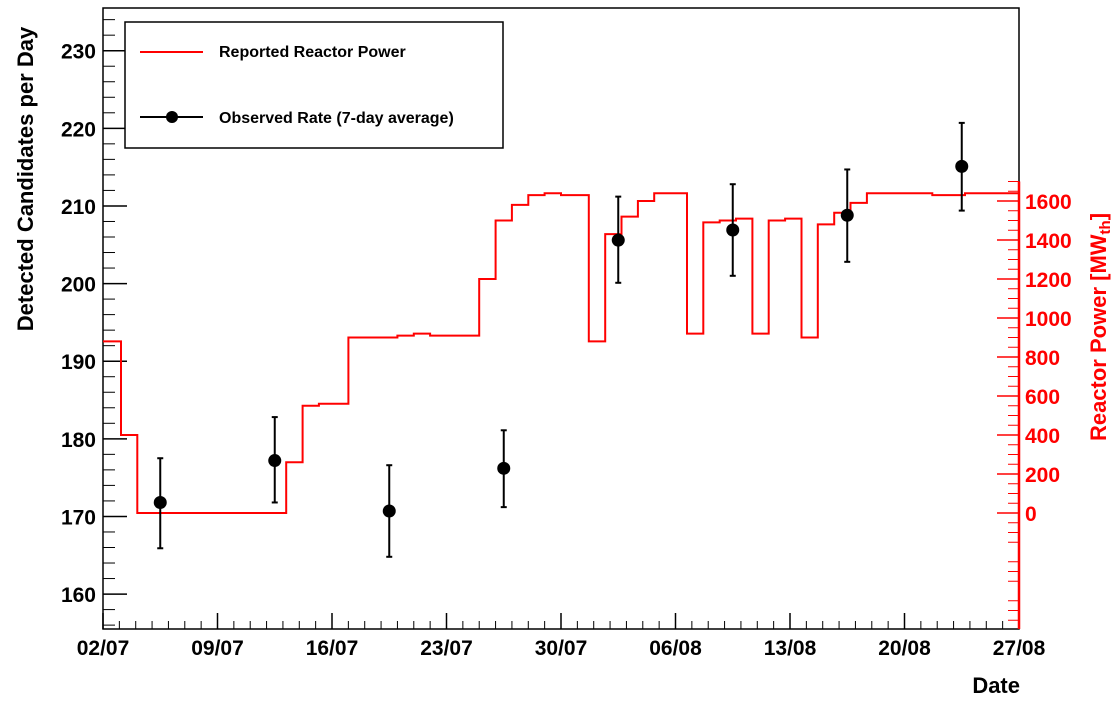  What do you see at coordinates (103, 648) in the screenshot?
I see `x-tick-label: 02/07` at bounding box center [103, 648].